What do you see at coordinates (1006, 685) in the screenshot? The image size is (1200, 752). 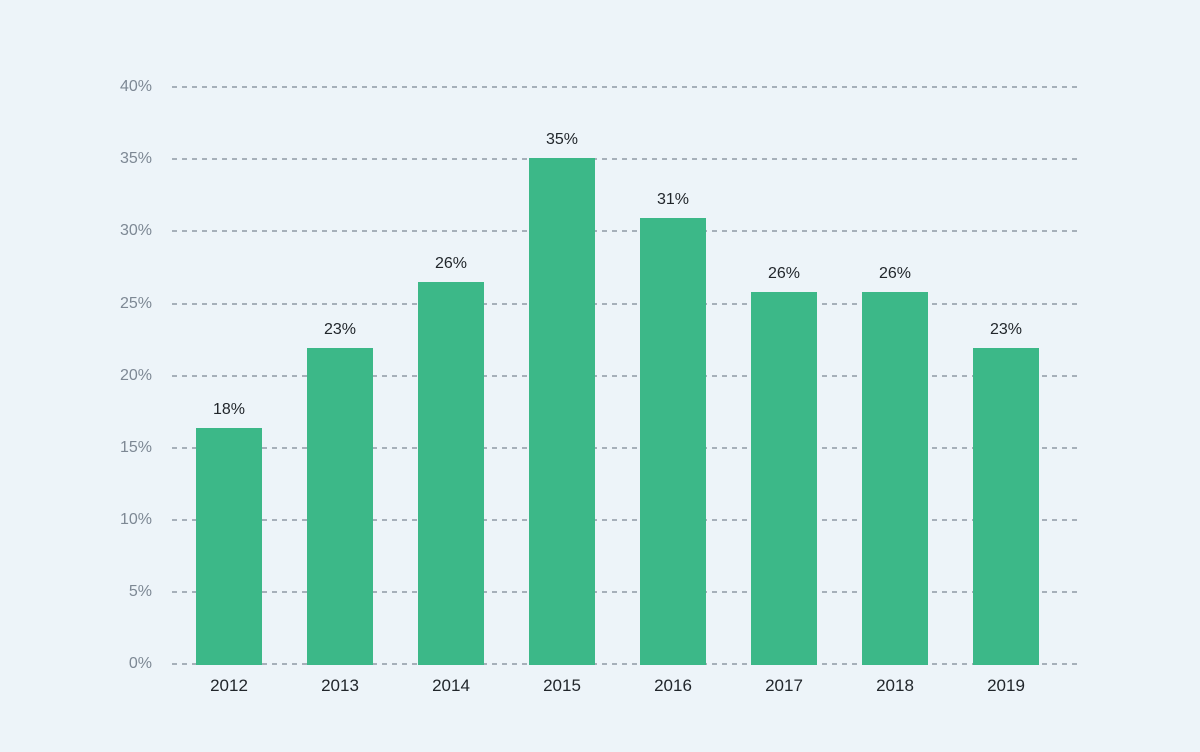 I see `x-category-label: 2019` at bounding box center [1006, 685].